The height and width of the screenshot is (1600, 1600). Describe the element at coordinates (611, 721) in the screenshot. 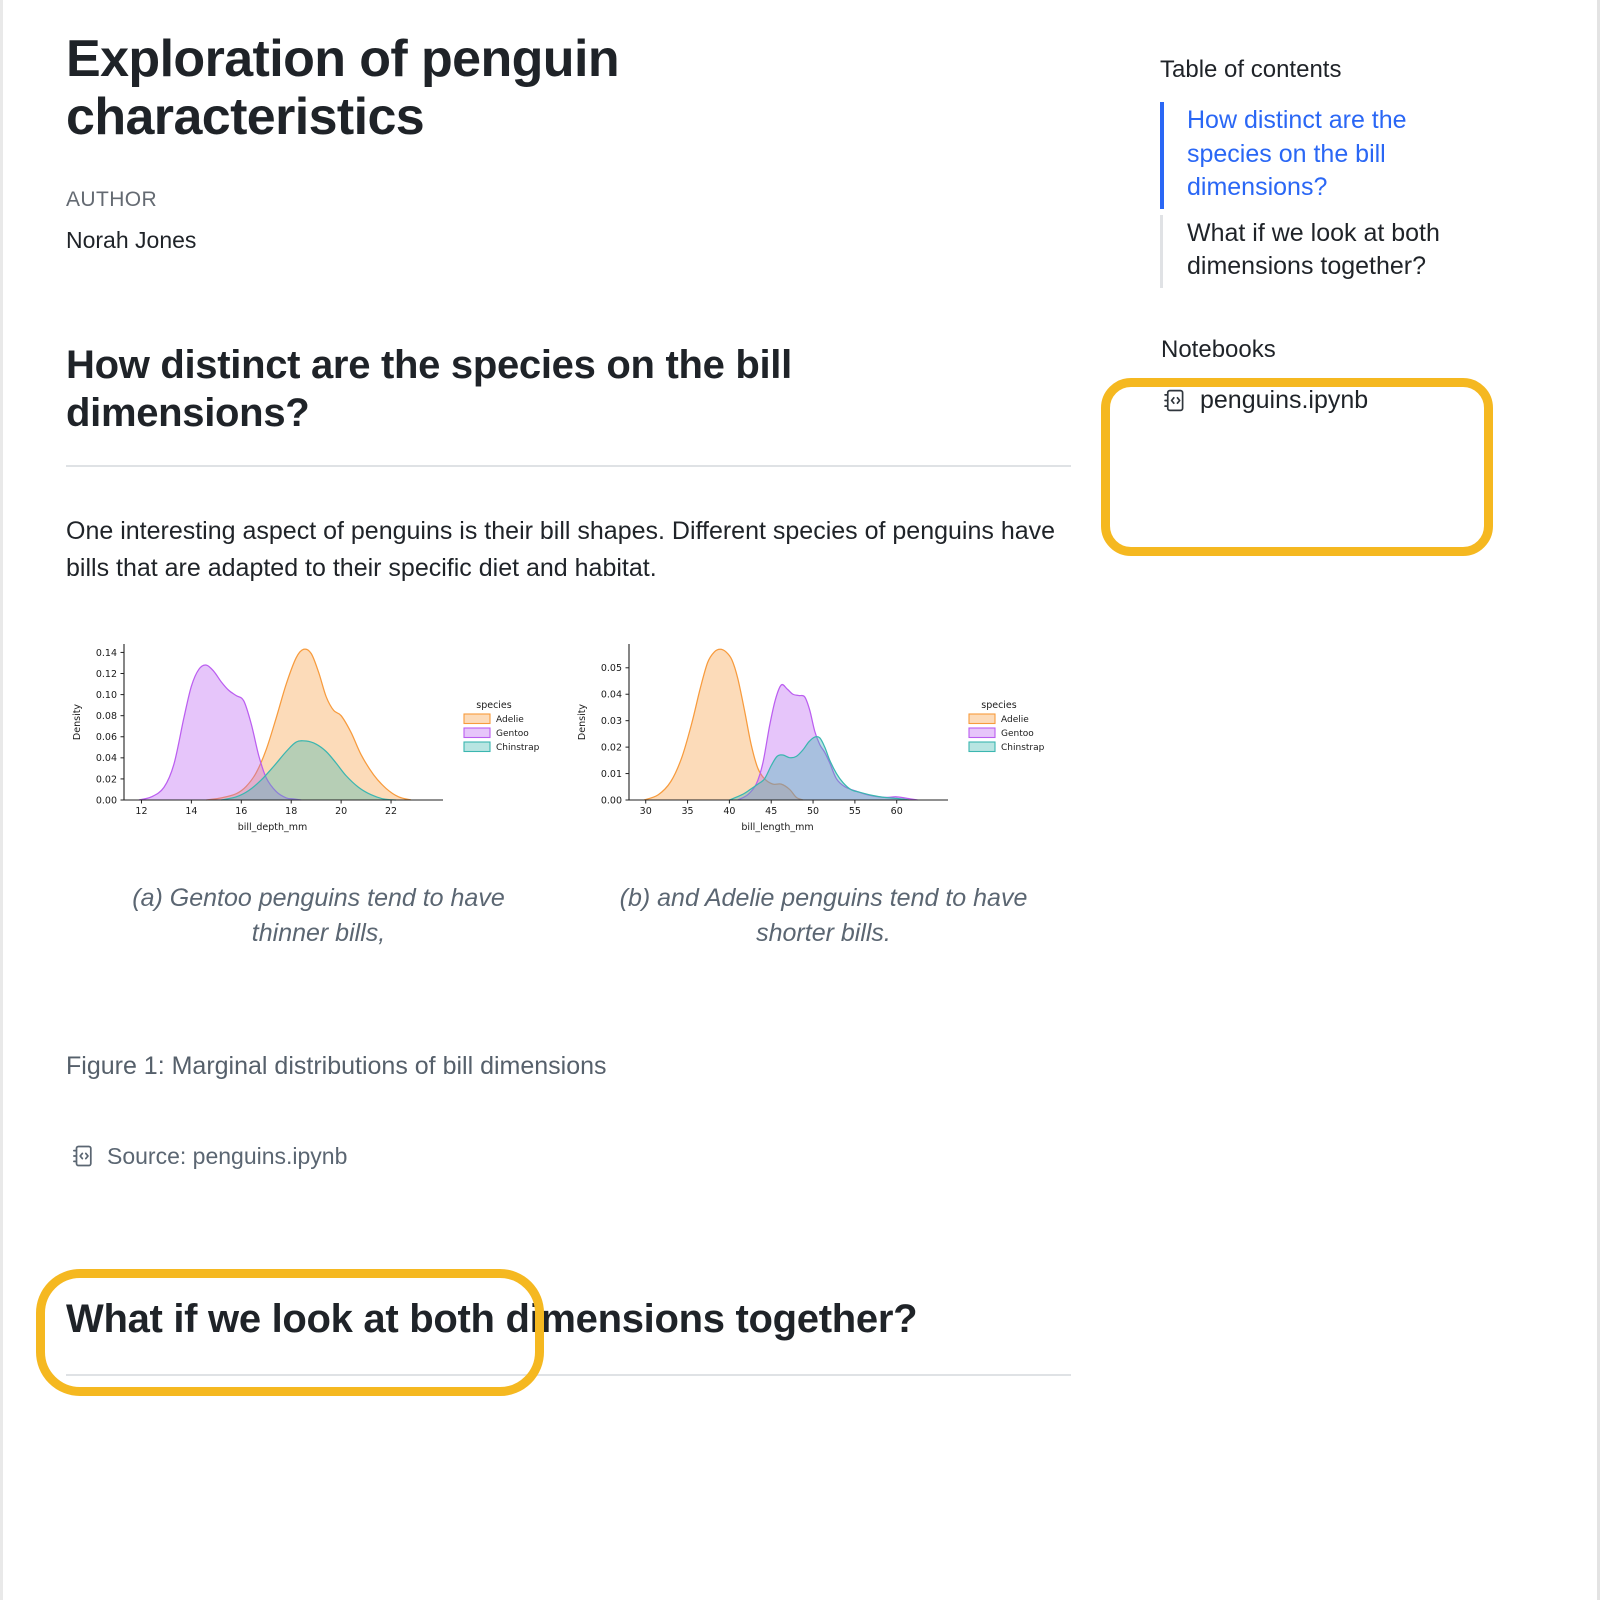

I see `svg-text: 0.03` at that location.